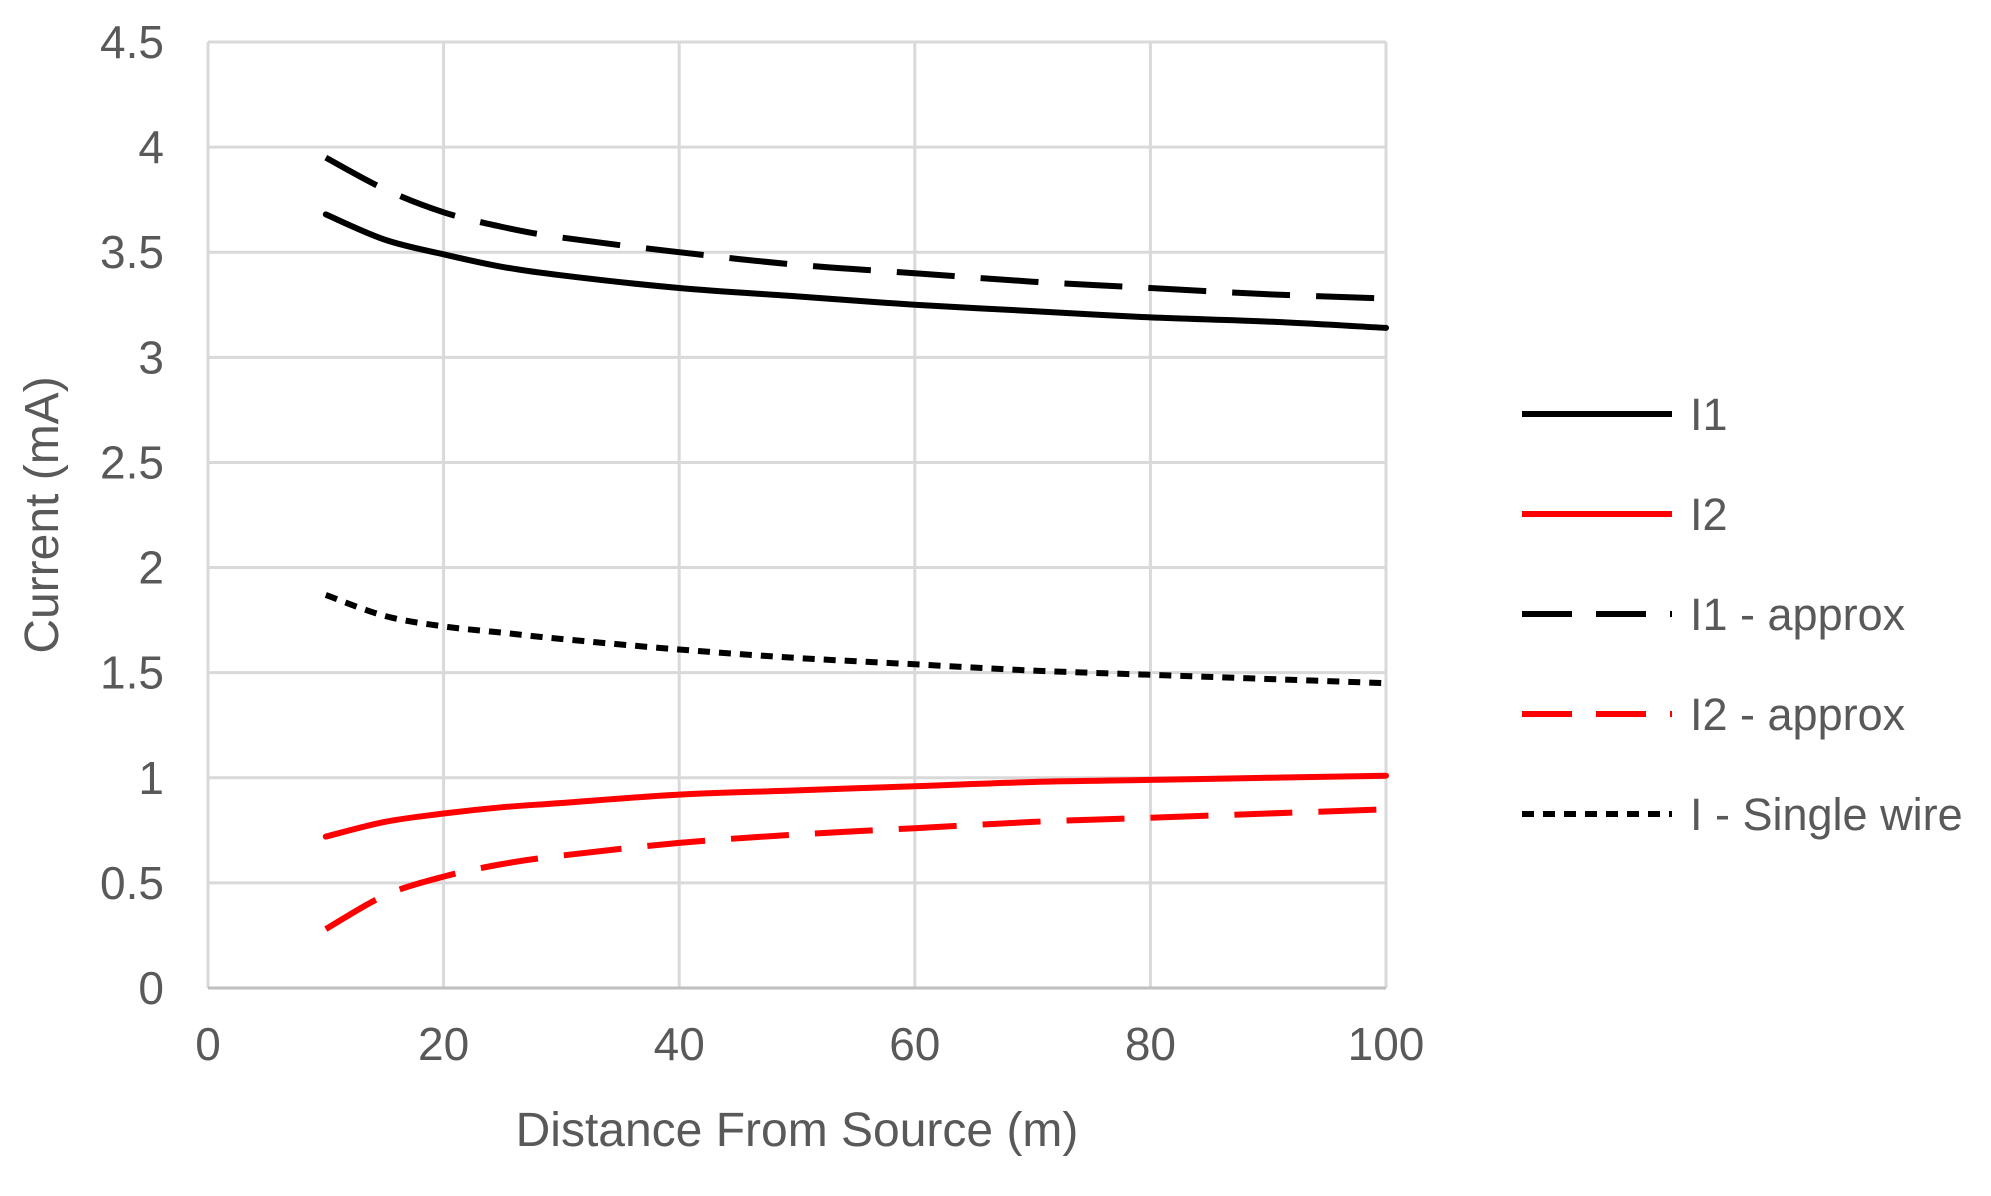 This screenshot has width=1991, height=1196. I want to click on y-tick-label: 2, so click(151, 568).